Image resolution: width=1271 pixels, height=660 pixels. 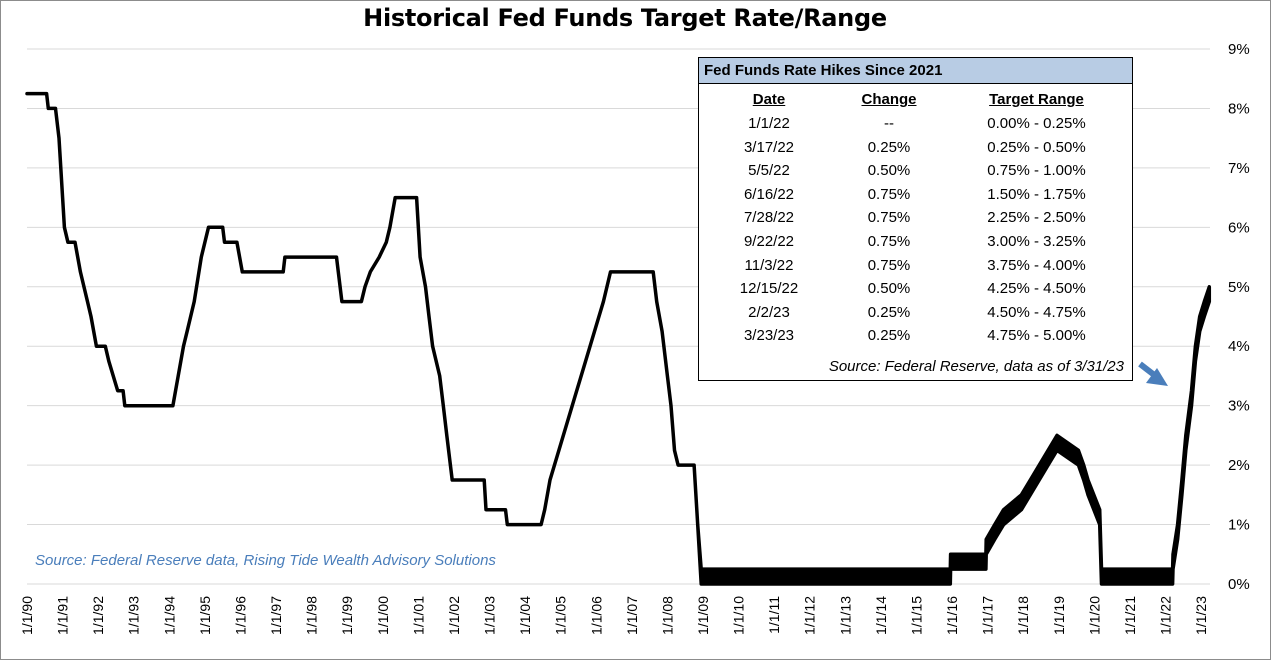 What do you see at coordinates (769, 194) in the screenshot?
I see `cell-date: 6/16/22` at bounding box center [769, 194].